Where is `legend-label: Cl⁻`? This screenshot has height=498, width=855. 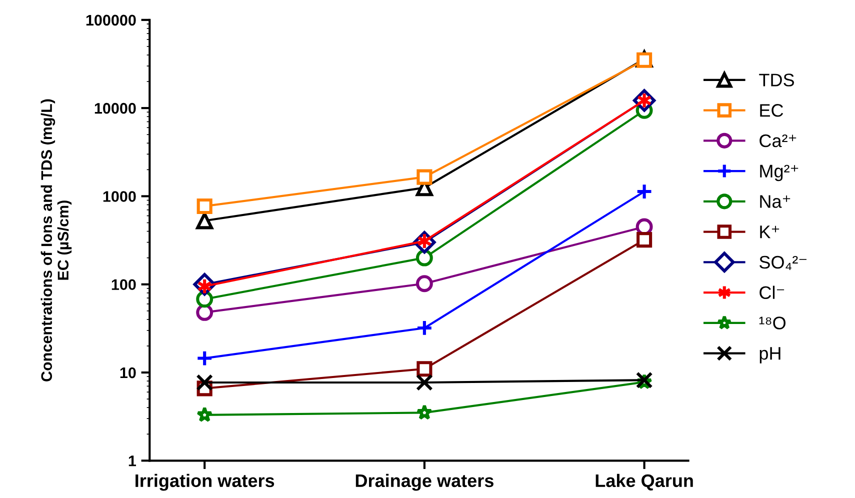
legend-label: Cl⁻ is located at coordinates (772, 293).